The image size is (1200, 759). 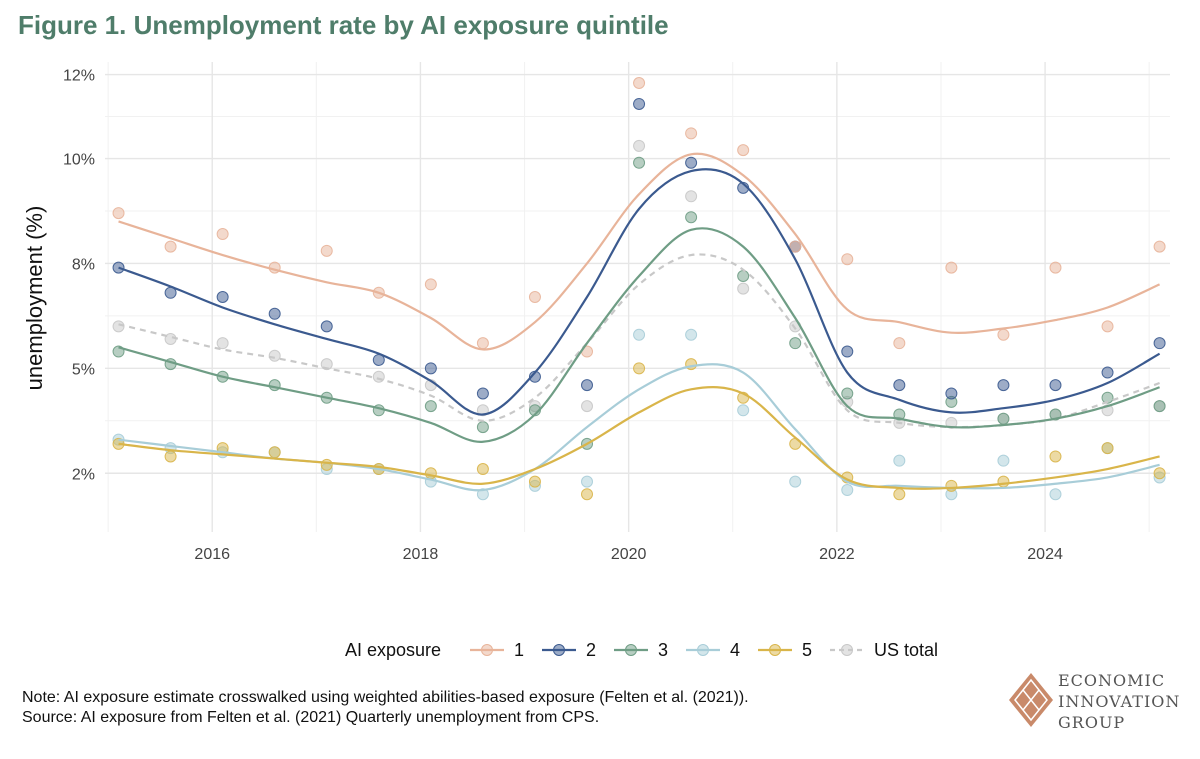 What do you see at coordinates (79, 276) in the screenshot?
I see `y-axis-ticks: 2% 5% 8% 10% 12%` at bounding box center [79, 276].